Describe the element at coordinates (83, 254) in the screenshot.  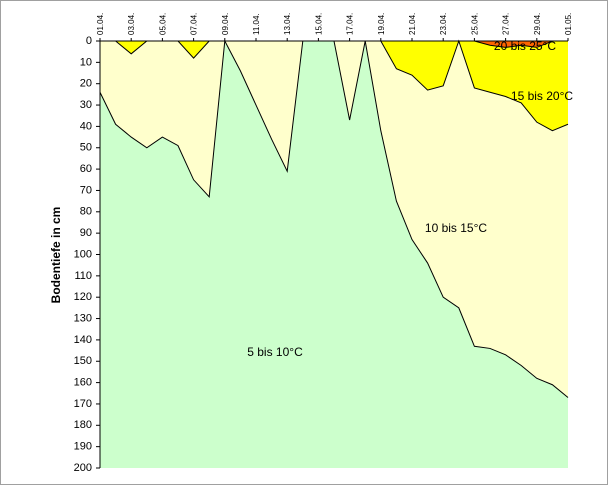
I see `y-tick-label: 100` at that location.